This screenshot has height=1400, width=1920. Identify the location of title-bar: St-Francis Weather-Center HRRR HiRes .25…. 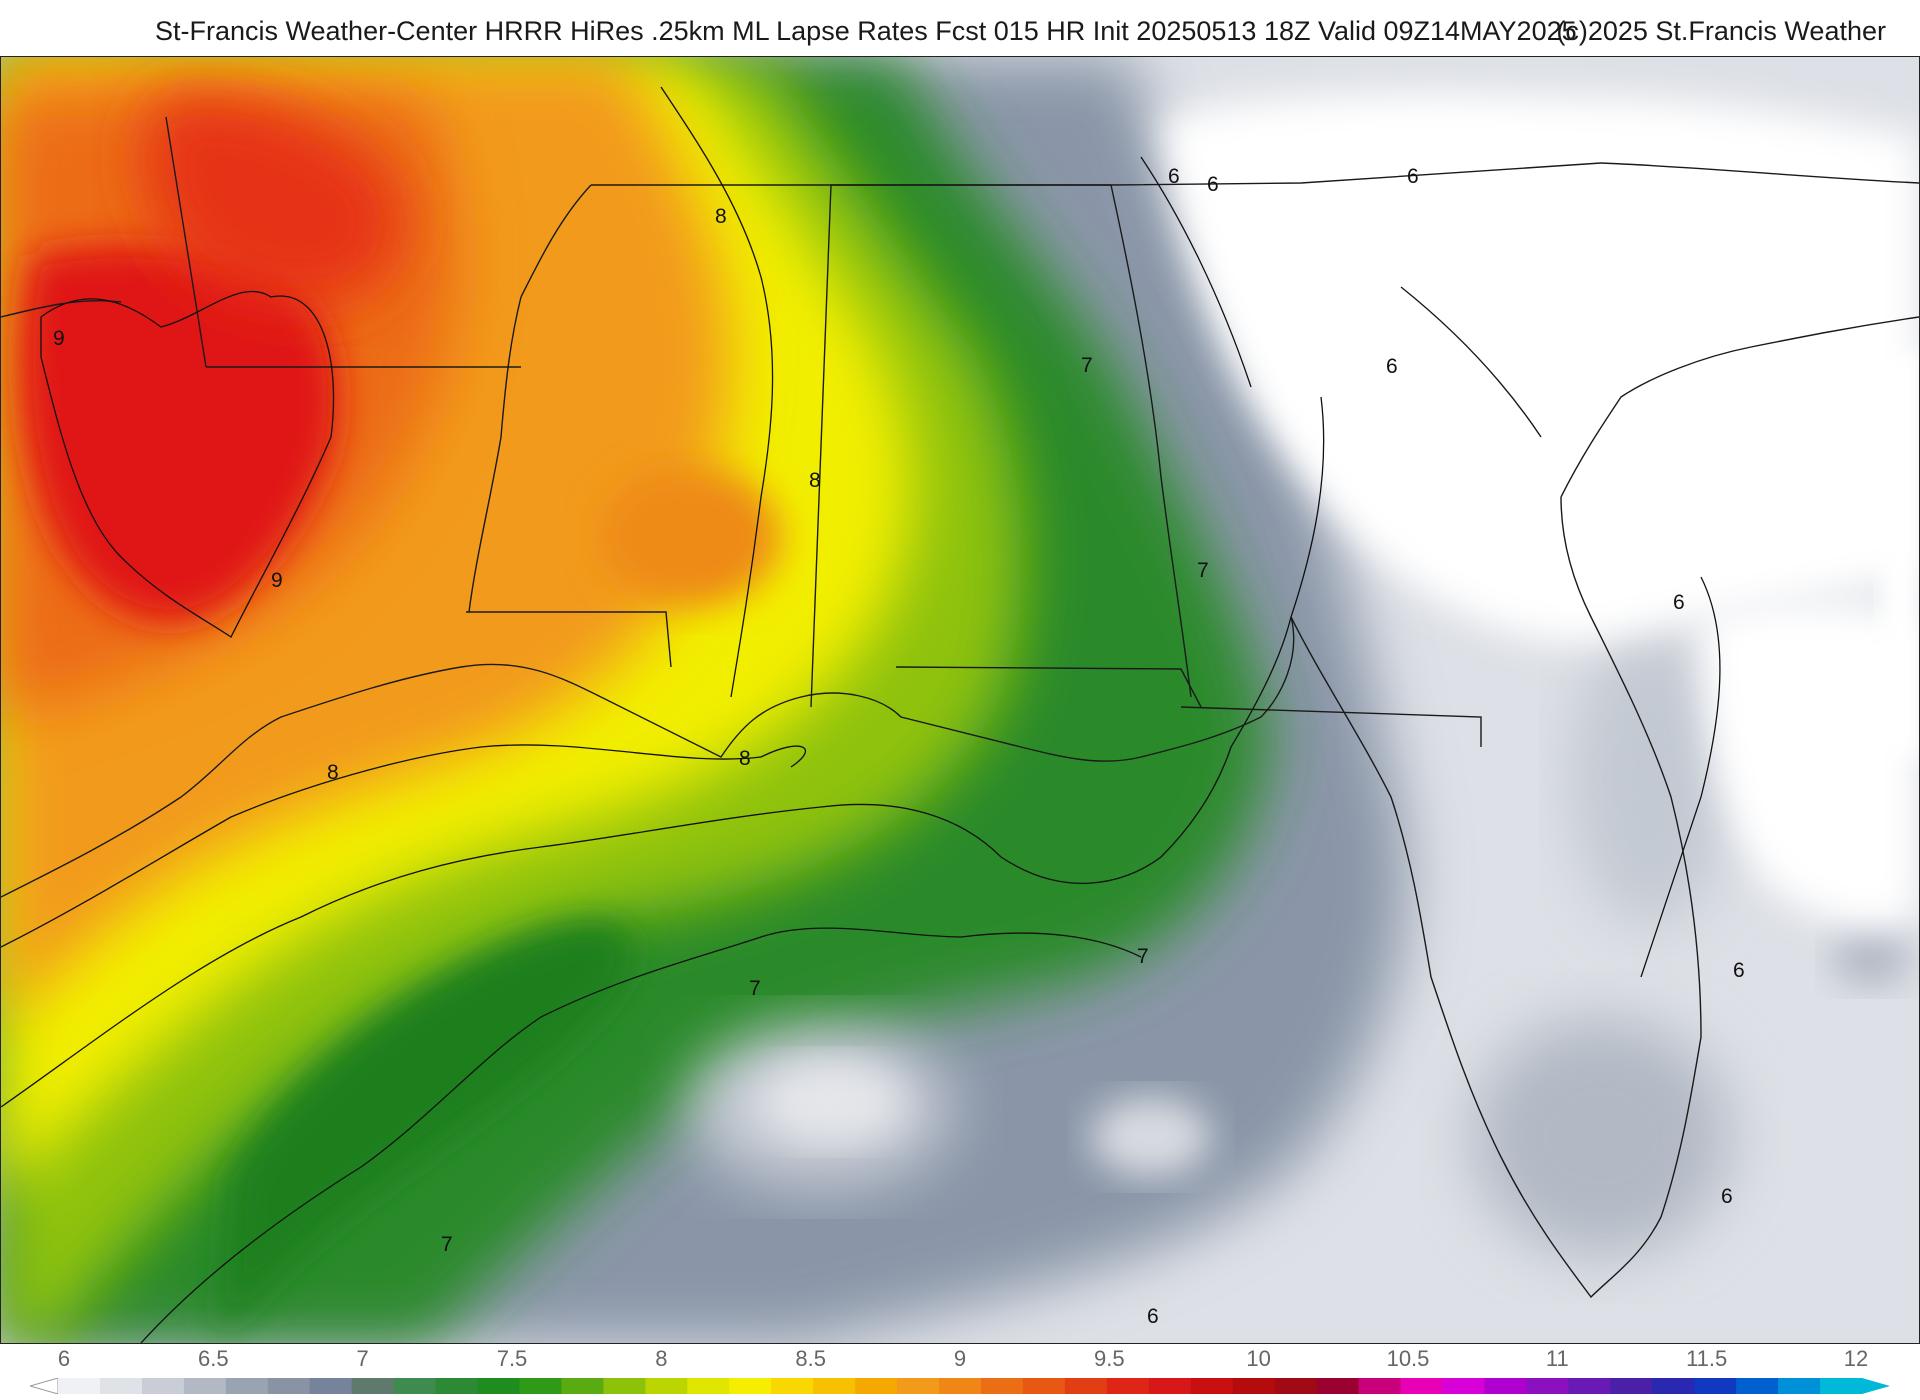
(960, 28).